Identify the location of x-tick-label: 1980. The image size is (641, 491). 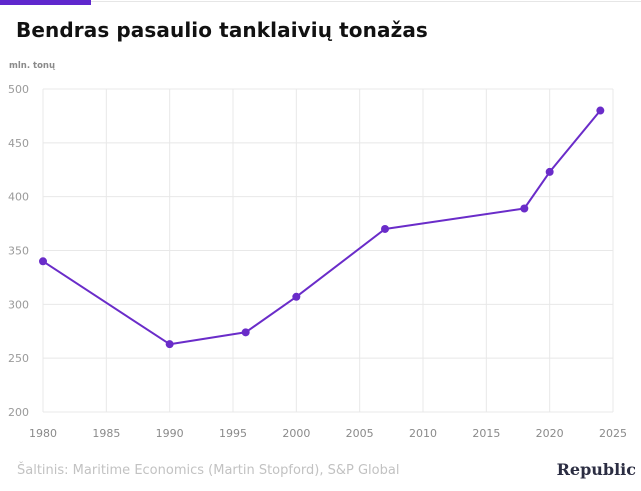
(43, 433).